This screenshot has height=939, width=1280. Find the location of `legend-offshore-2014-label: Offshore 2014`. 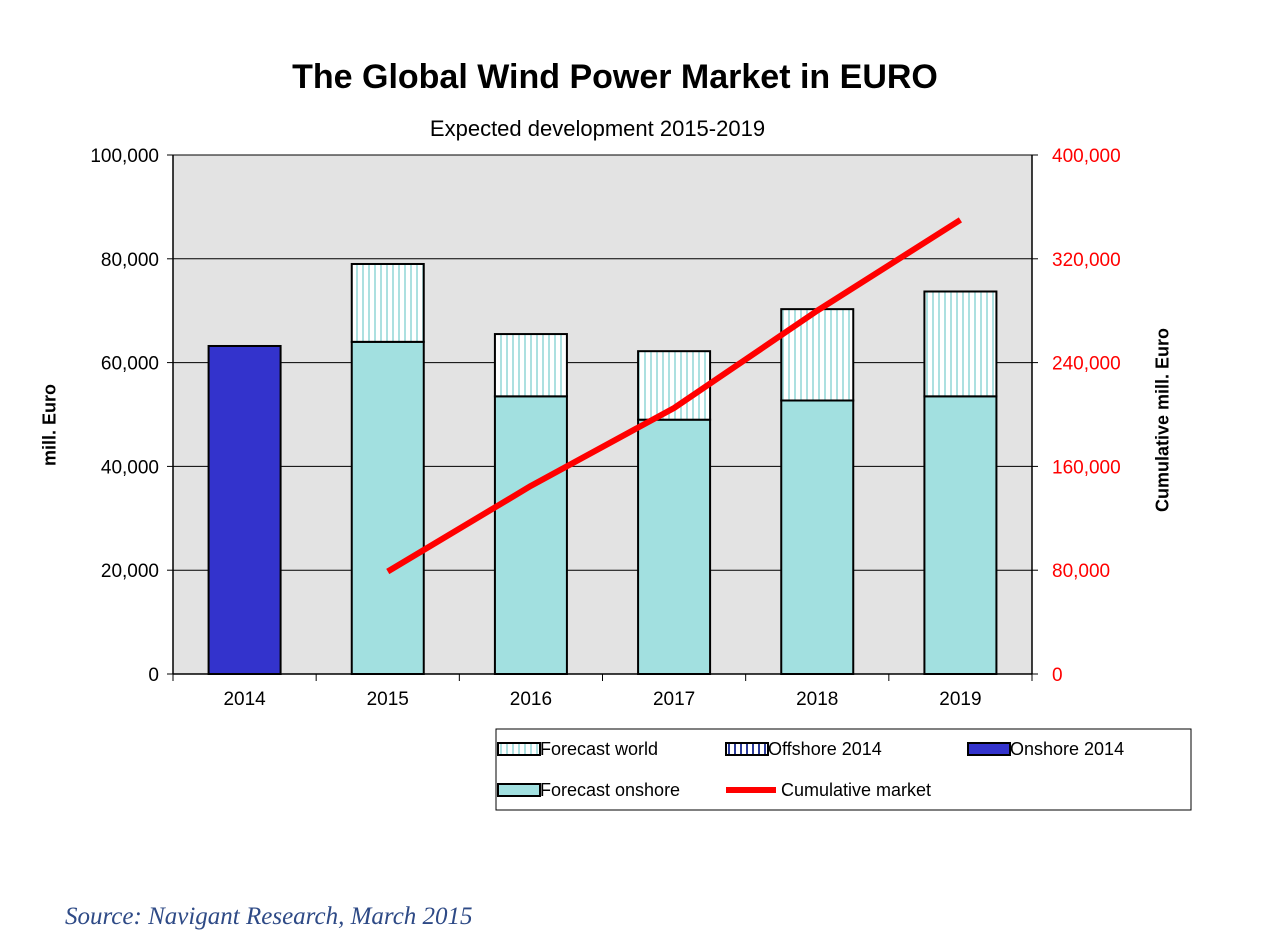

legend-offshore-2014-label: Offshore 2014 is located at coordinates (825, 749).